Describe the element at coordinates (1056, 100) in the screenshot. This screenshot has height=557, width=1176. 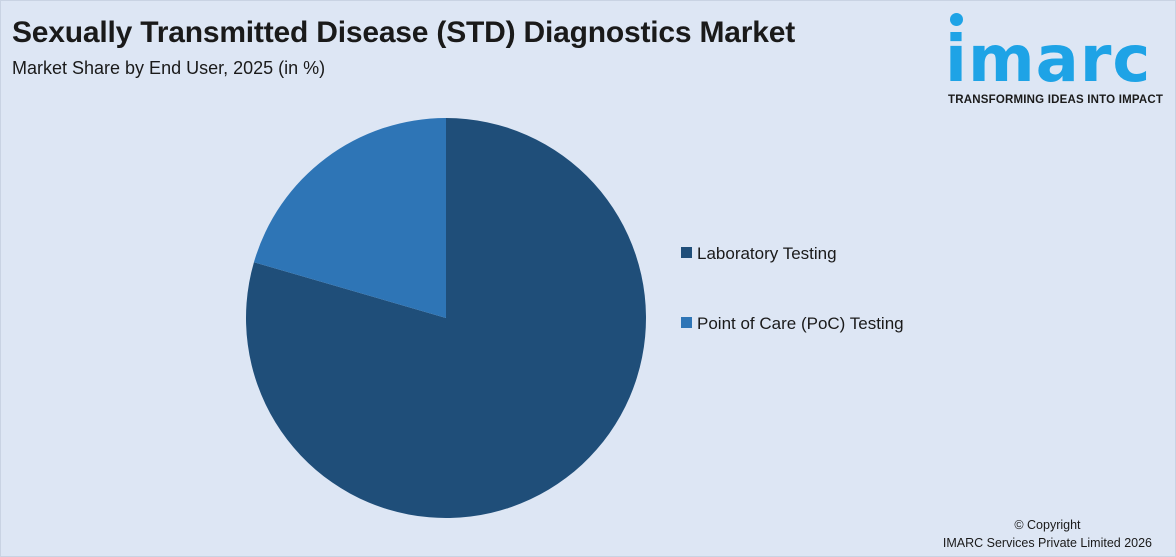
I see `logo-tagline: TRANSFORMING IDEAS INTO IMPACT` at that location.